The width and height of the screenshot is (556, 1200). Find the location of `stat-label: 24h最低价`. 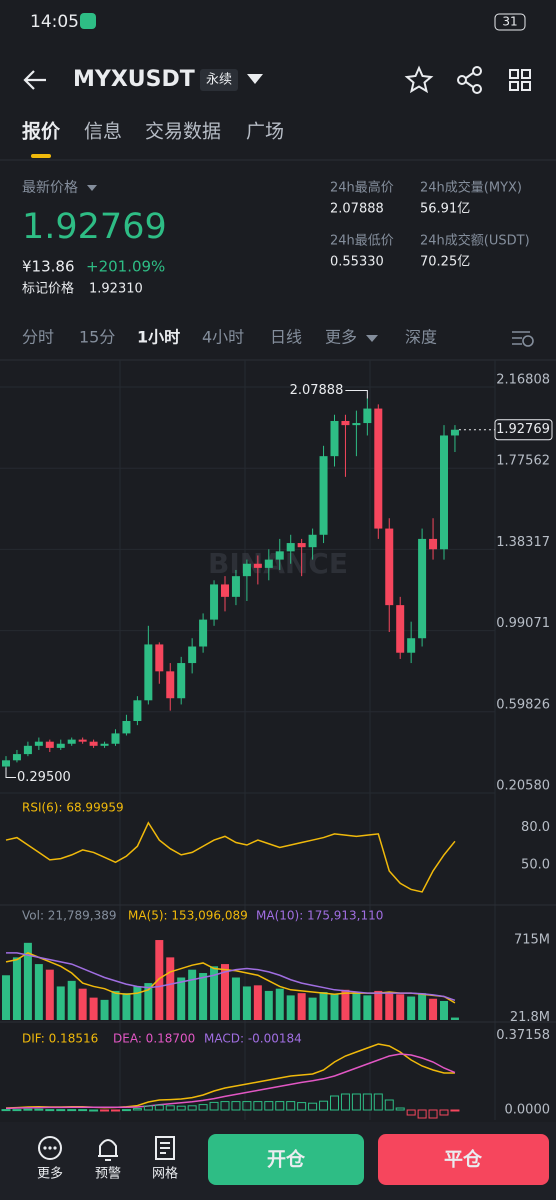

stat-label: 24h最低价 is located at coordinates (362, 241).